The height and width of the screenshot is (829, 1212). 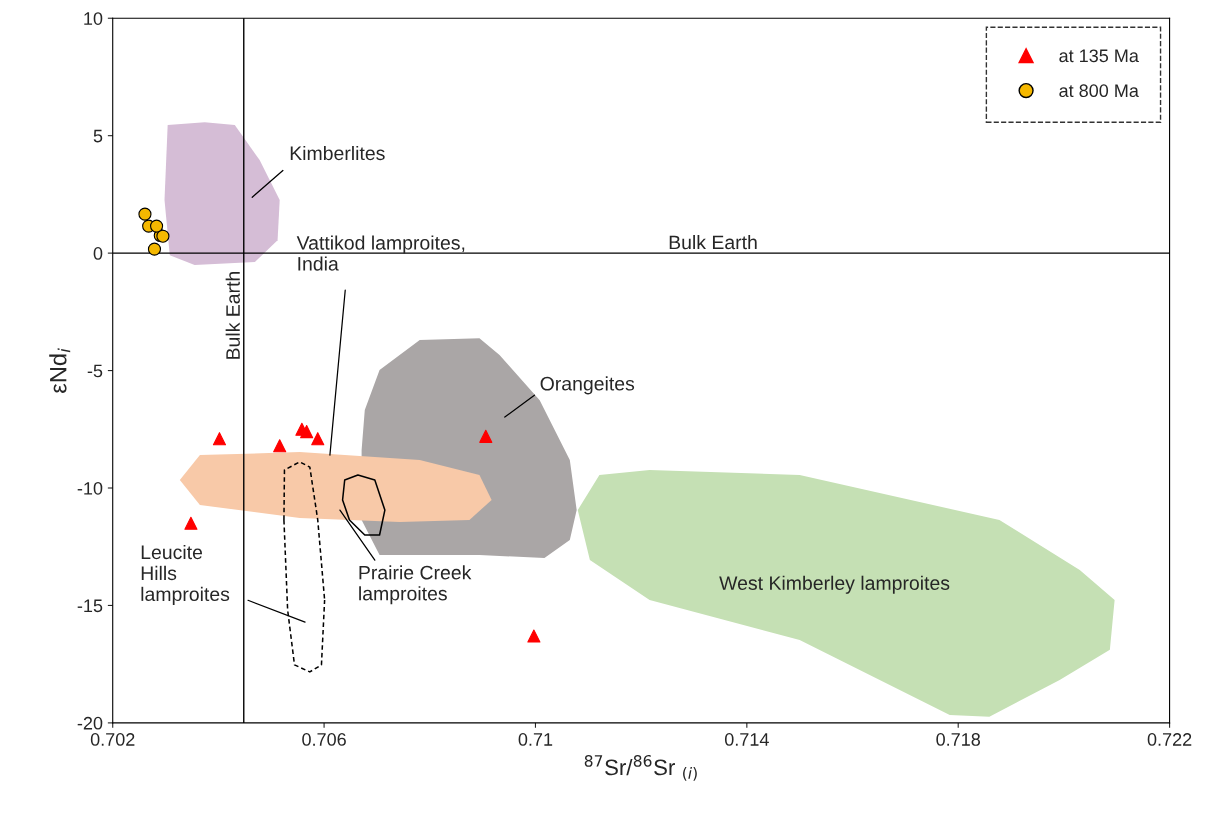 I want to click on annotation: Leucite Hills lamproites, so click(x=185, y=574).